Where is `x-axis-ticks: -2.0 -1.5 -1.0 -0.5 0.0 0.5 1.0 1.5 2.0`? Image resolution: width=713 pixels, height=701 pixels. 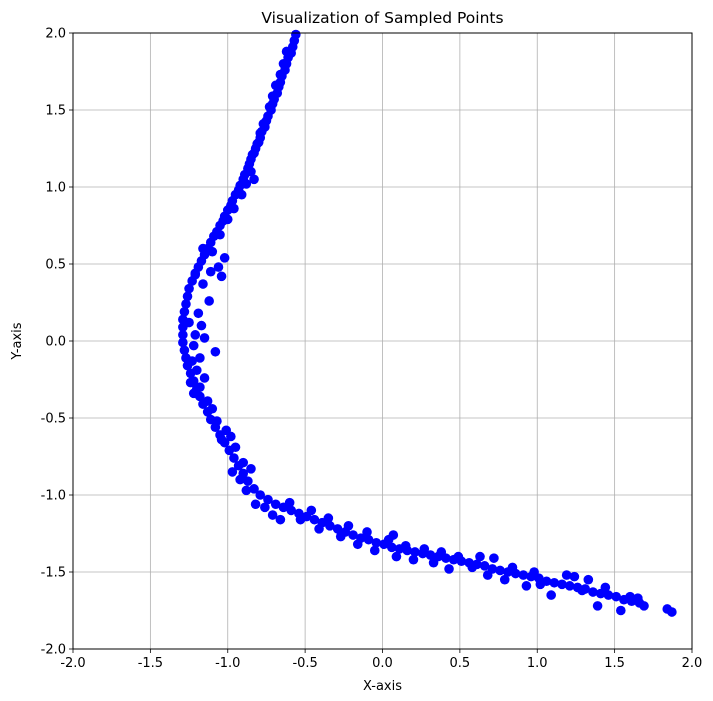 x-axis-ticks: -2.0 -1.5 -1.0 -0.5 0.0 0.5 1.0 1.5 2.0 is located at coordinates (381, 660).